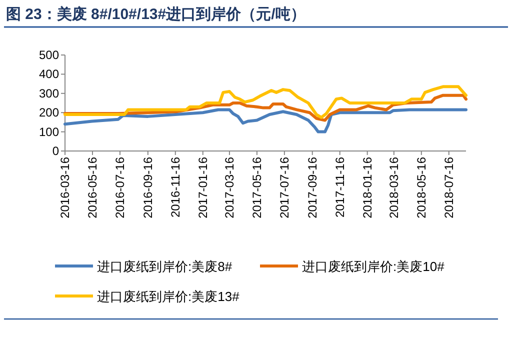 This screenshot has width=514, height=347. I want to click on x-tick-label: 2017-03-16, so click(229, 187).